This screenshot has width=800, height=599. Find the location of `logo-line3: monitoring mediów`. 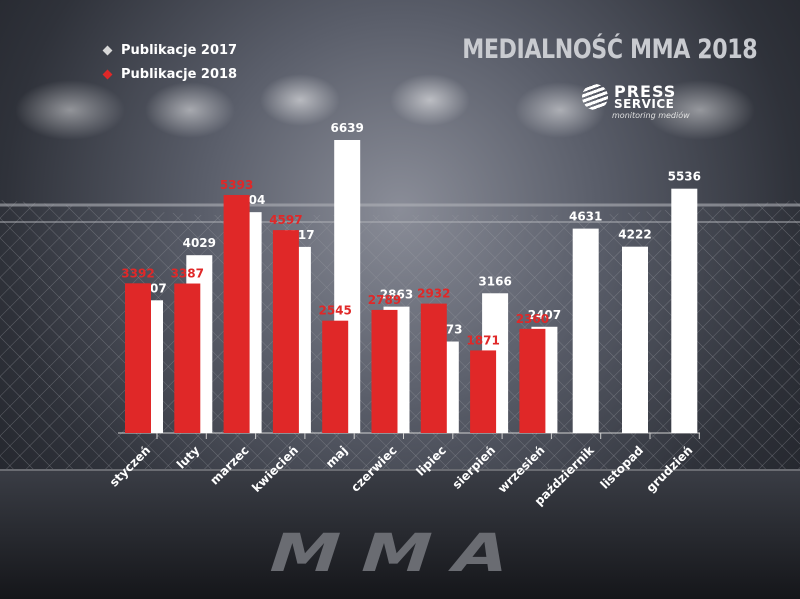

logo-line3: monitoring mediów is located at coordinates (651, 115).